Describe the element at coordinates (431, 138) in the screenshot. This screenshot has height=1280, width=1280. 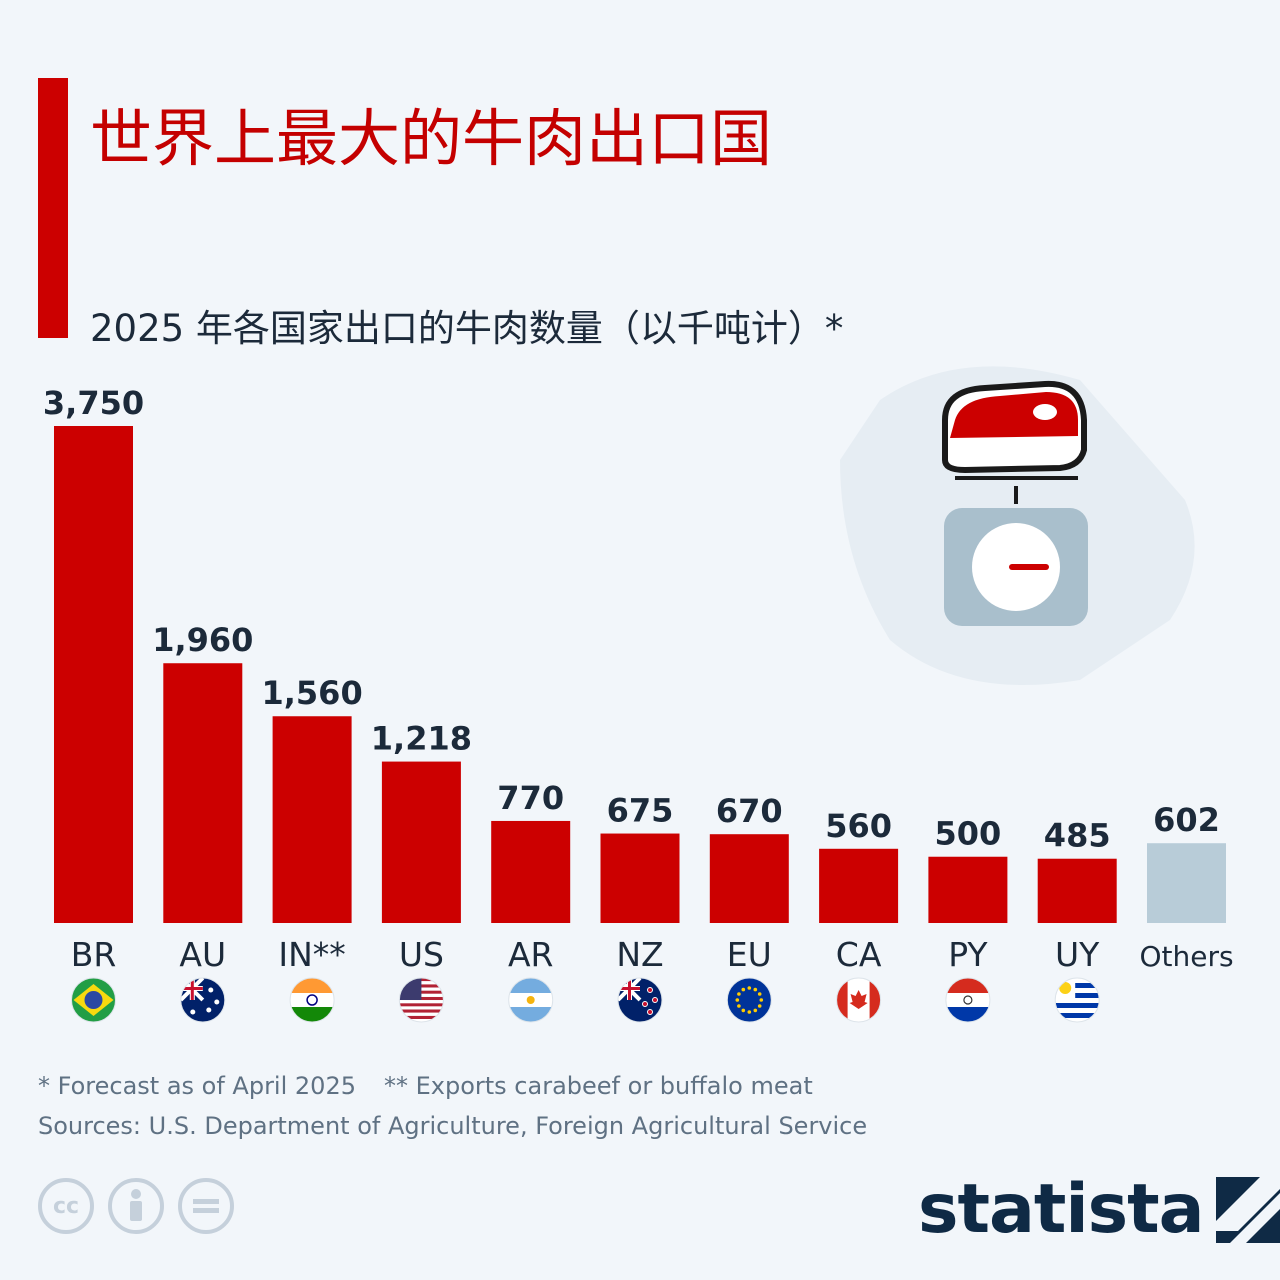
I see `chart-title: 世界上最大的牛肉出口国` at that location.